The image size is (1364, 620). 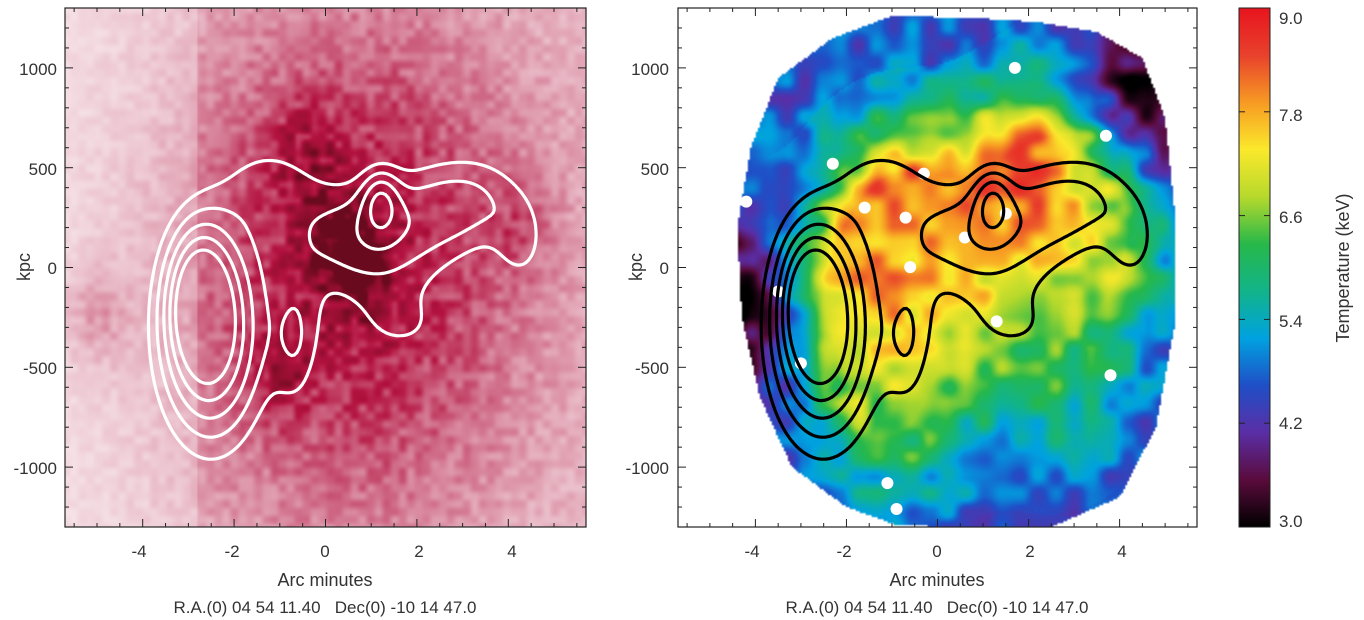 What do you see at coordinates (138, 551) in the screenshot?
I see `left-xtick-label: -4` at bounding box center [138, 551].